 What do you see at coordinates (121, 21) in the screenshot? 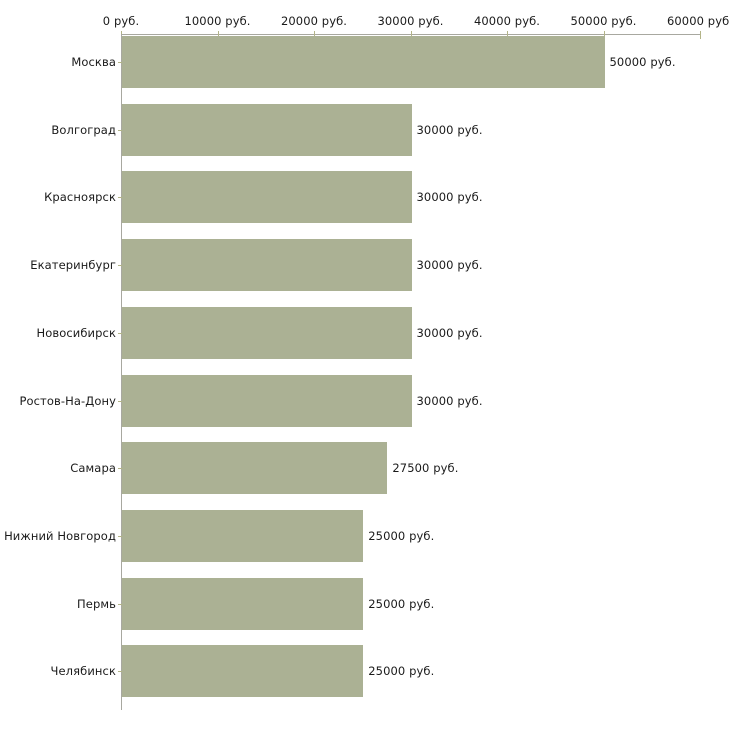
I see `value-axis-tick-label: 0 руб.` at bounding box center [121, 21].